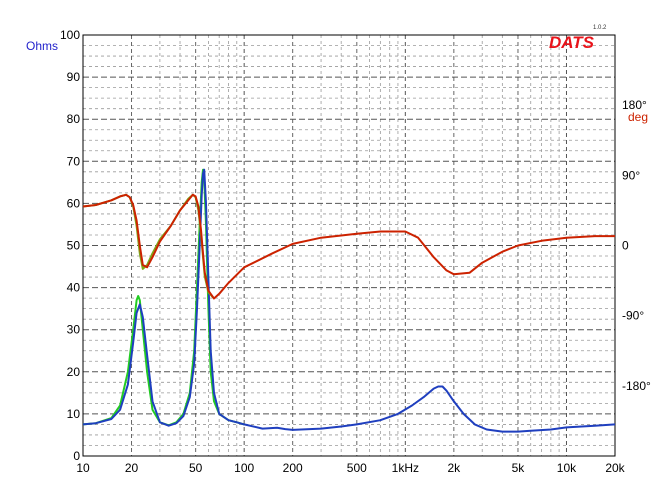 This screenshot has width=672, height=494. What do you see at coordinates (42, 46) in the screenshot?
I see `y-axis-unit-label: Ohms` at bounding box center [42, 46].